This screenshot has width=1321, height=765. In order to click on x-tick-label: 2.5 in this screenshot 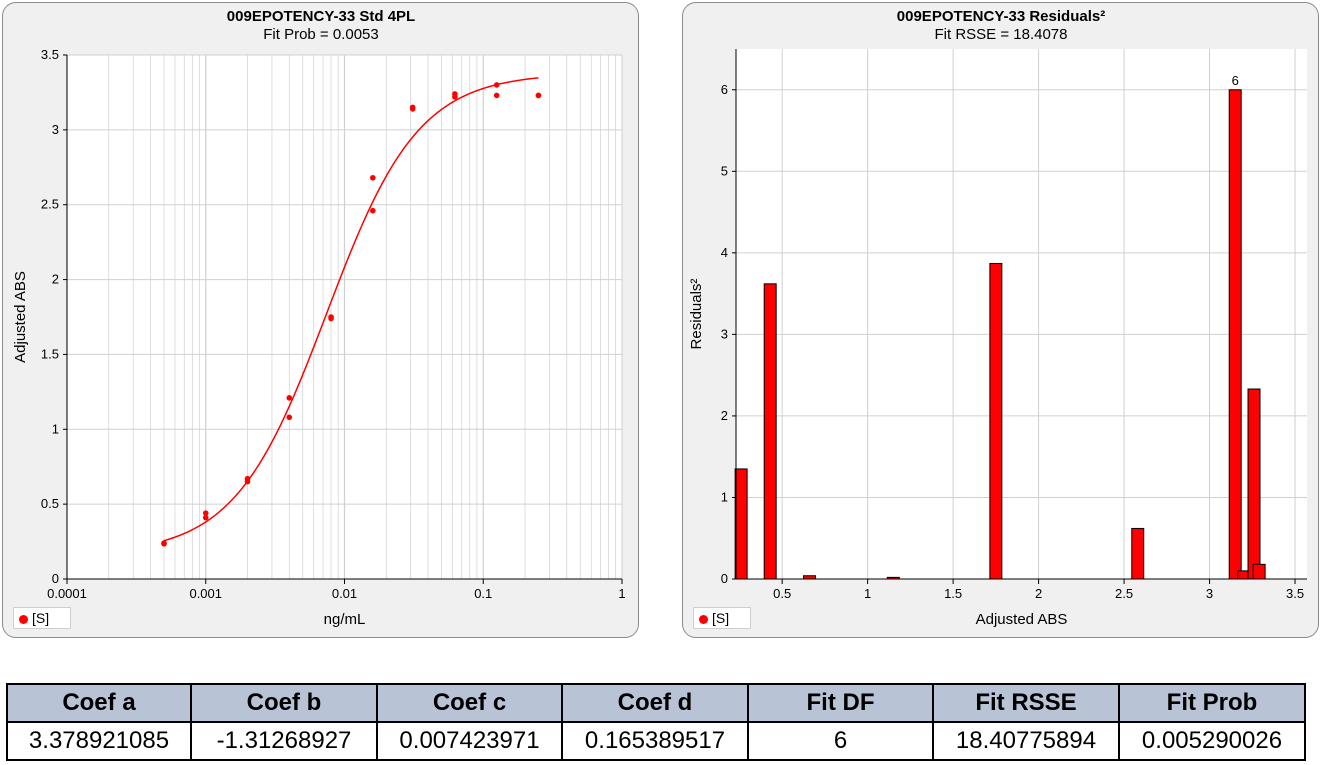, I will do `click(1124, 593)`.